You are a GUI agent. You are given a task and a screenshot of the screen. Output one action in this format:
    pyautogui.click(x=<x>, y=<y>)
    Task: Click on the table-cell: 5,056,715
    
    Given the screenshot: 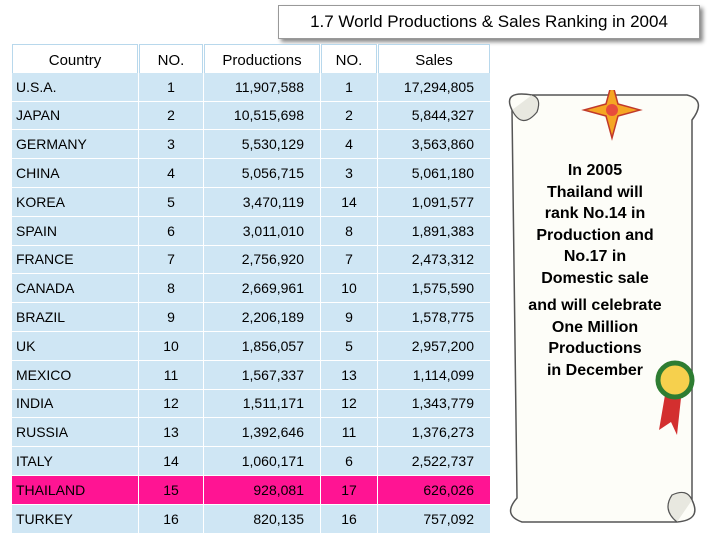 What is the action you would take?
    pyautogui.click(x=262, y=173)
    